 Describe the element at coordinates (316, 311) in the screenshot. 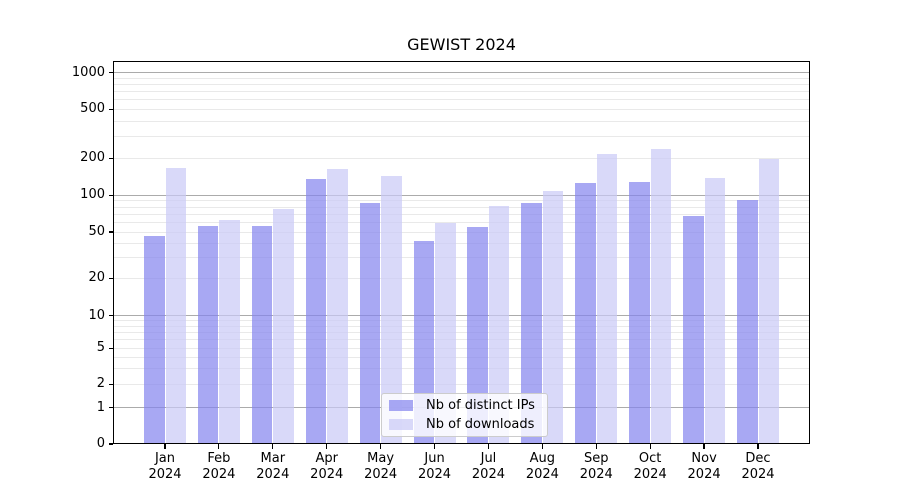

I see `bar-nb-of-distinct-ips-apr` at that location.